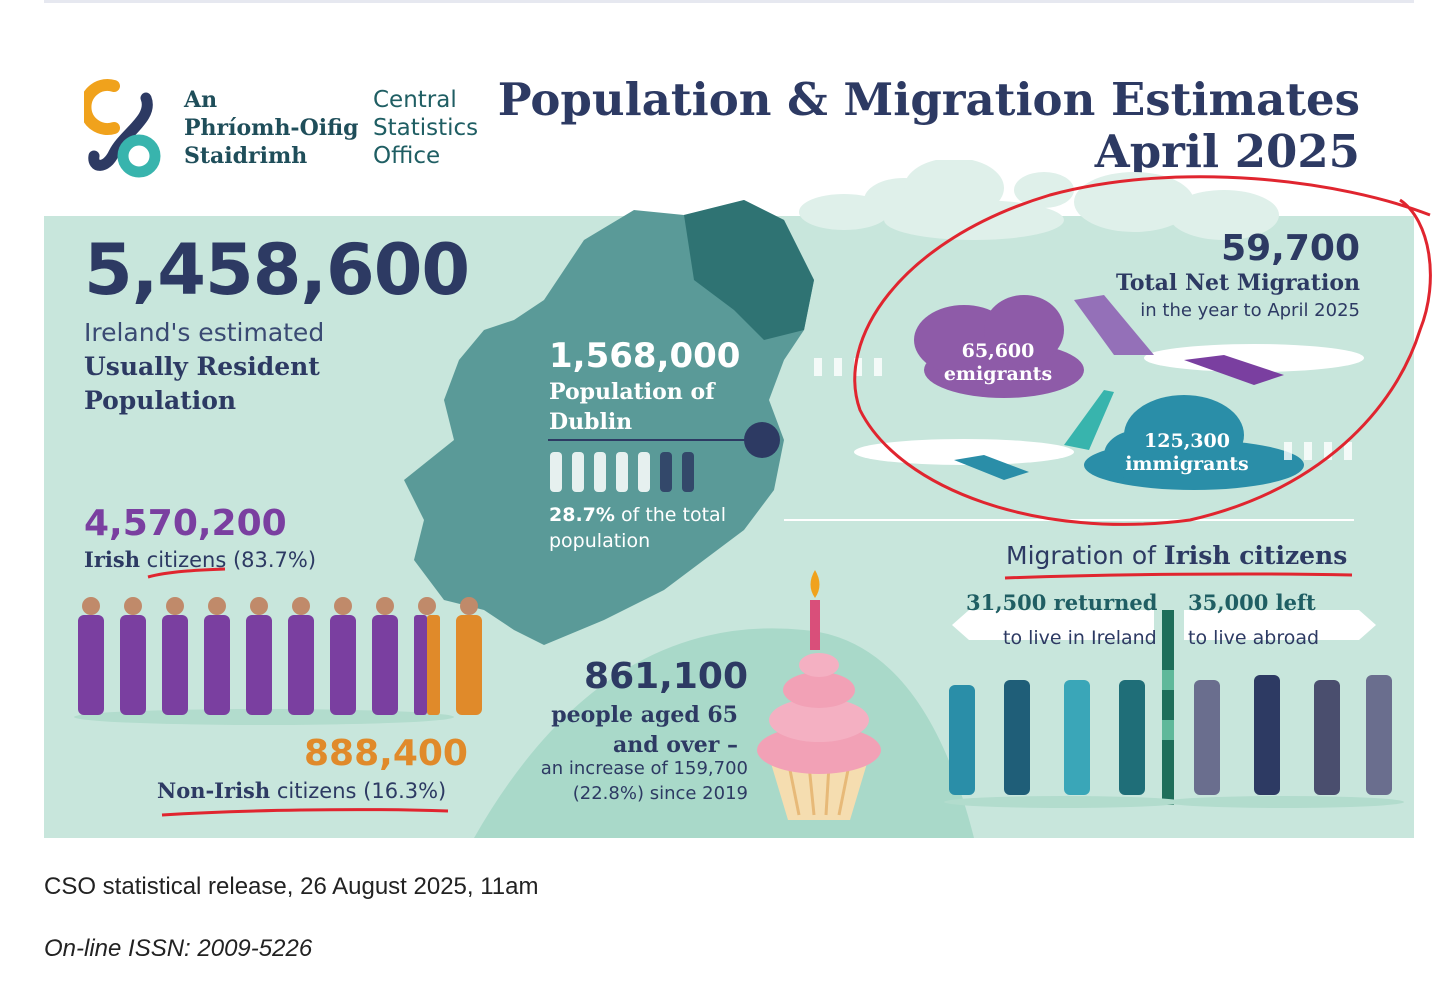 Image resolution: width=1456 pixels, height=995 pixels. What do you see at coordinates (278, 661) in the screenshot?
I see `citizens-people-row` at bounding box center [278, 661].